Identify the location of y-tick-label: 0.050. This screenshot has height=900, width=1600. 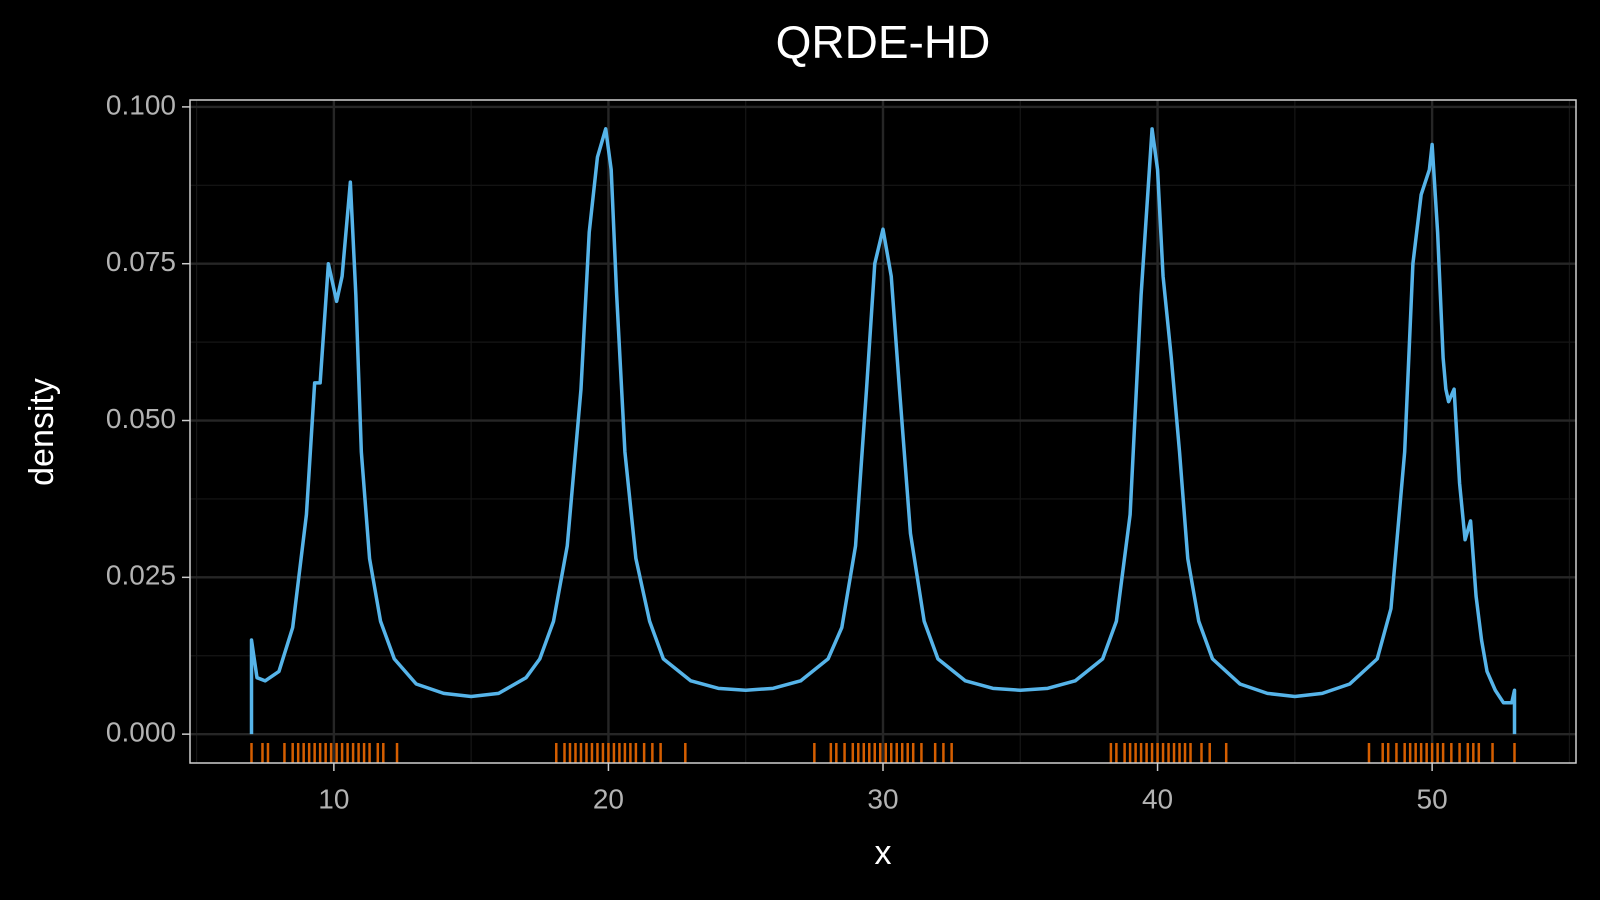
(141, 418).